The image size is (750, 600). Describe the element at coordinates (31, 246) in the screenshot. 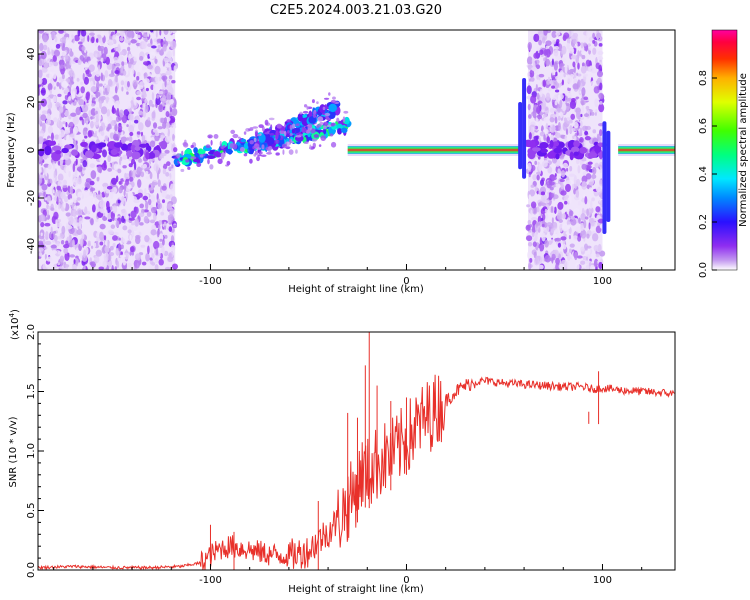

I see `y-tick-label: -40` at that location.